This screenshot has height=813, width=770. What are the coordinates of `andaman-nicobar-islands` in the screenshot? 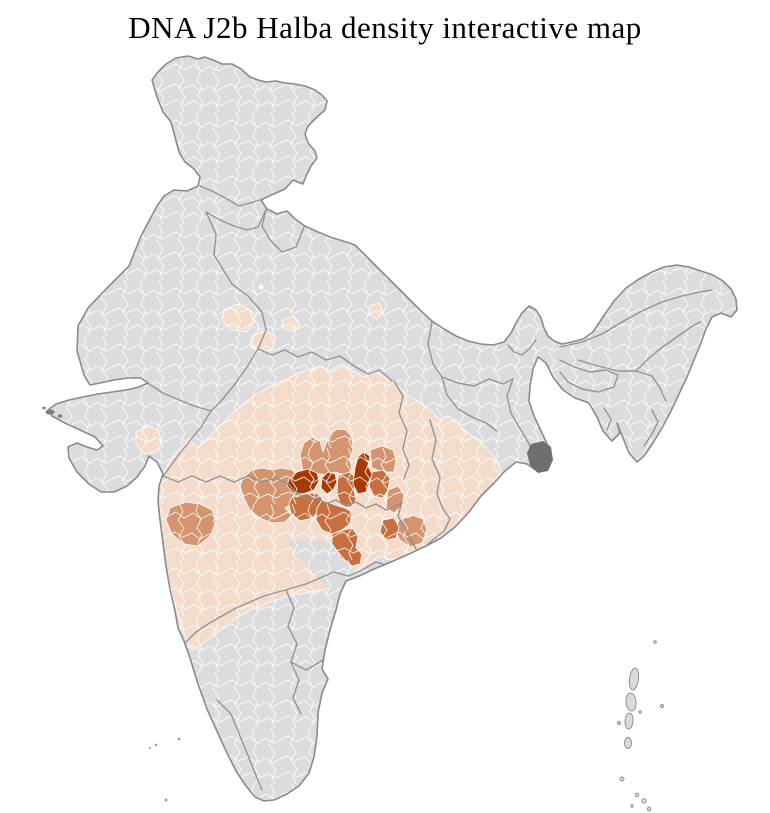 It's located at (640, 726).